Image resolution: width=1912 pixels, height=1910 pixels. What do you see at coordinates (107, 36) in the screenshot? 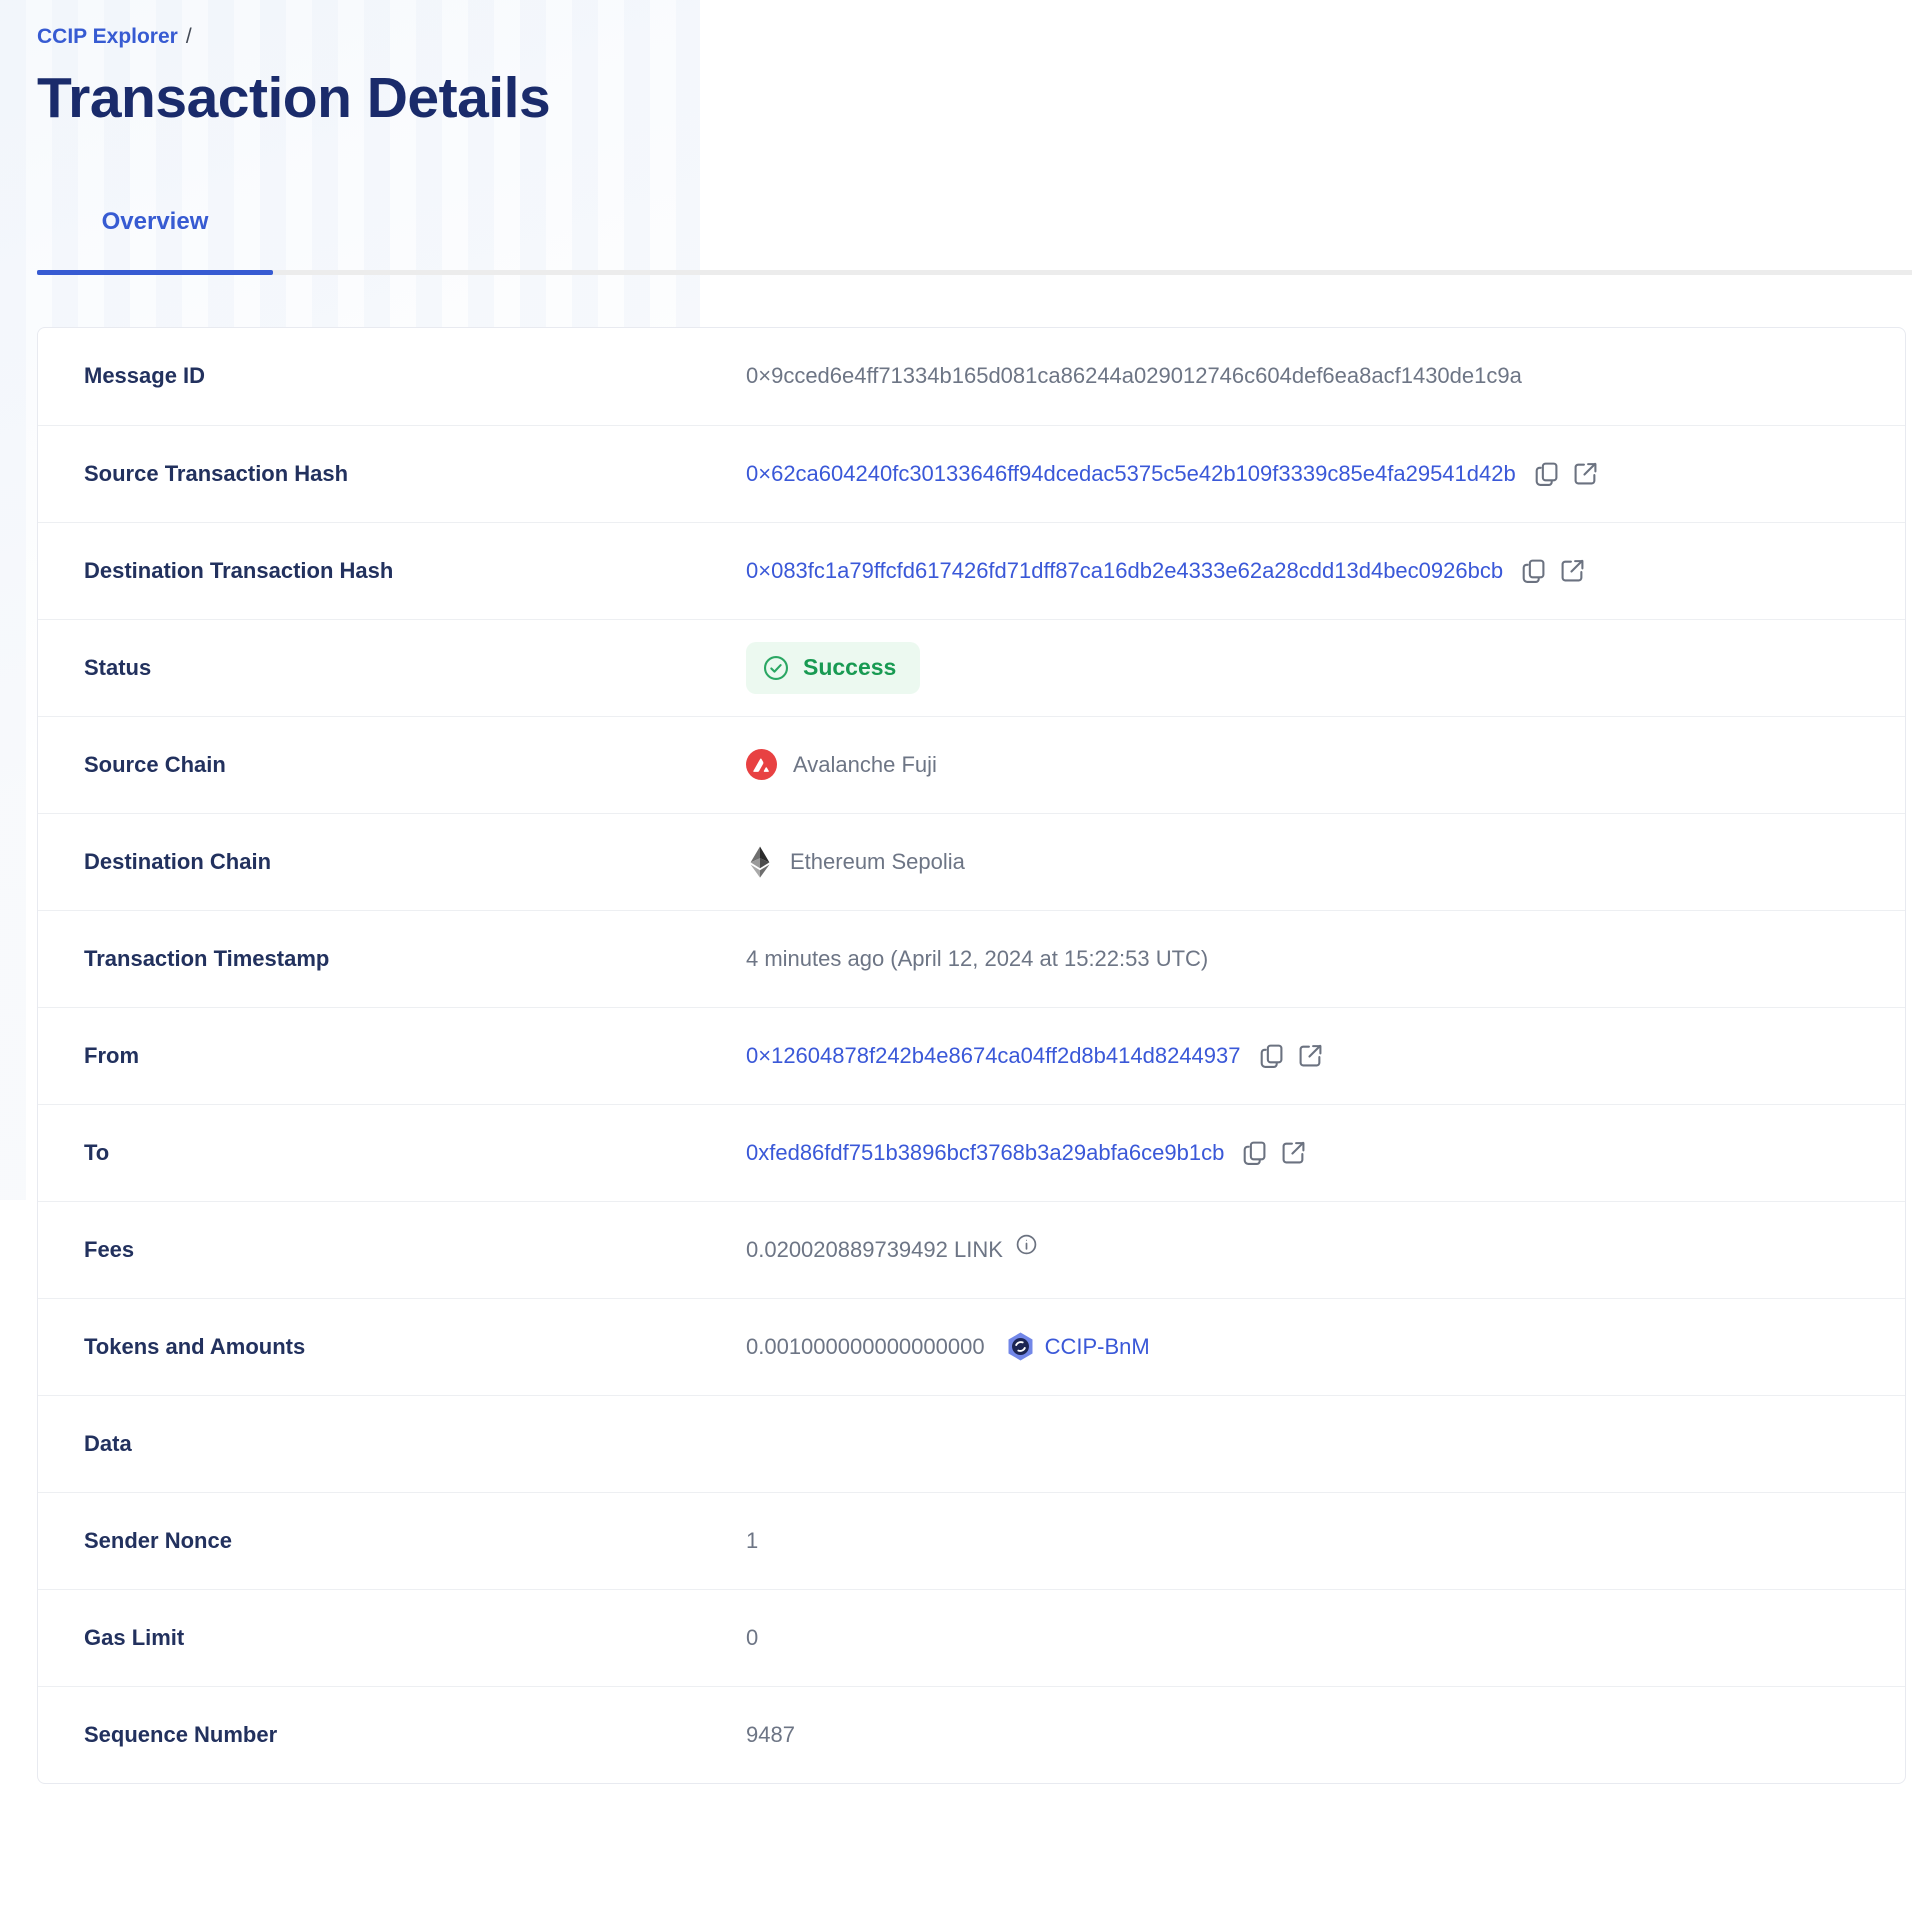
I see `breadcrumb-link-ccip-explorer: CCIP Explorer` at bounding box center [107, 36].